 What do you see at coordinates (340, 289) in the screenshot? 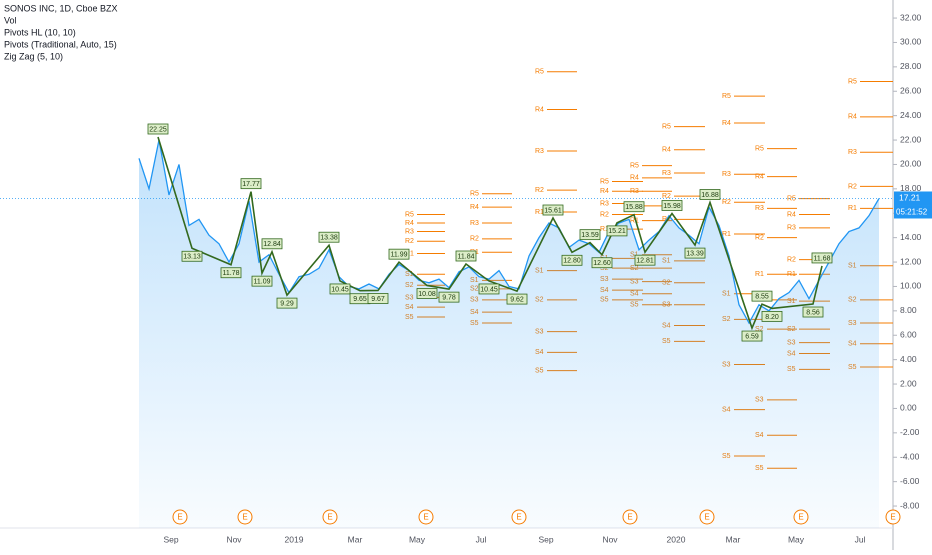
I see `zigzag-label: 10.45` at bounding box center [340, 289].